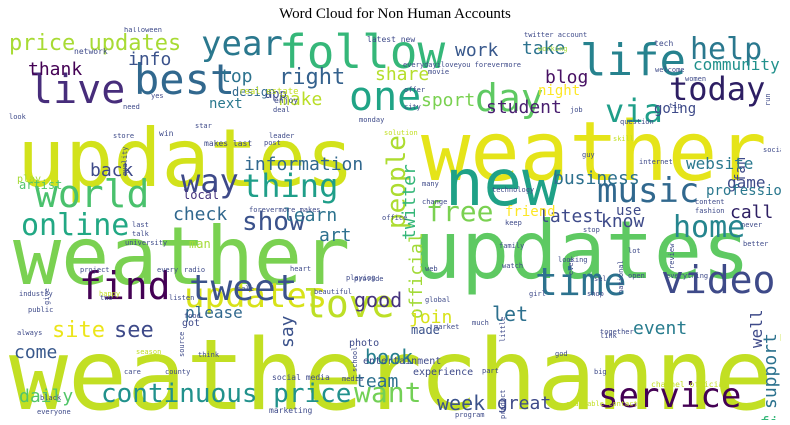 The height and width of the screenshot is (425, 790). What do you see at coordinates (112, 170) in the screenshot?
I see `cloud-word: back` at bounding box center [112, 170].